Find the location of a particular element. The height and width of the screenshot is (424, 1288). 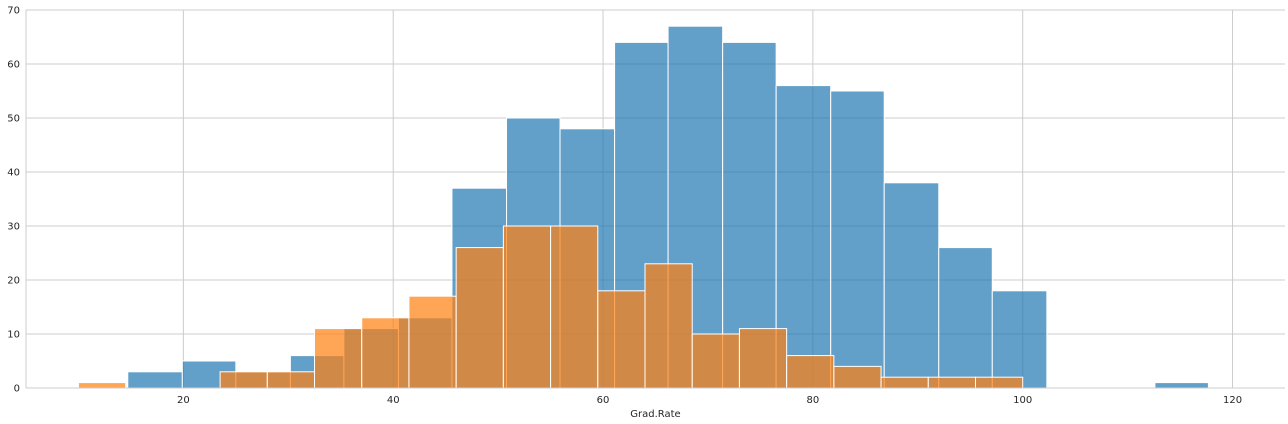

x-tick-label: 60 is located at coordinates (603, 400).